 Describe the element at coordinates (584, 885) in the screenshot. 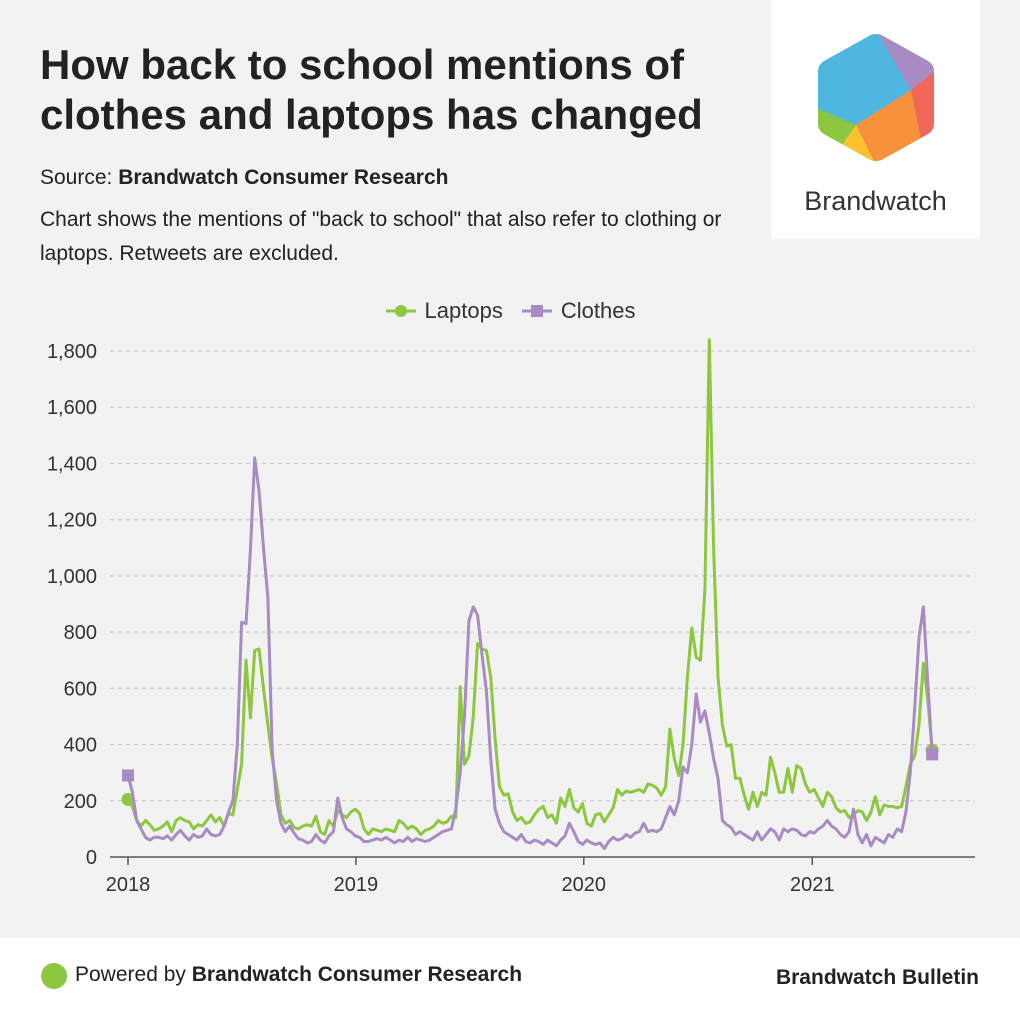

I see `x-tick-label: 2020` at that location.